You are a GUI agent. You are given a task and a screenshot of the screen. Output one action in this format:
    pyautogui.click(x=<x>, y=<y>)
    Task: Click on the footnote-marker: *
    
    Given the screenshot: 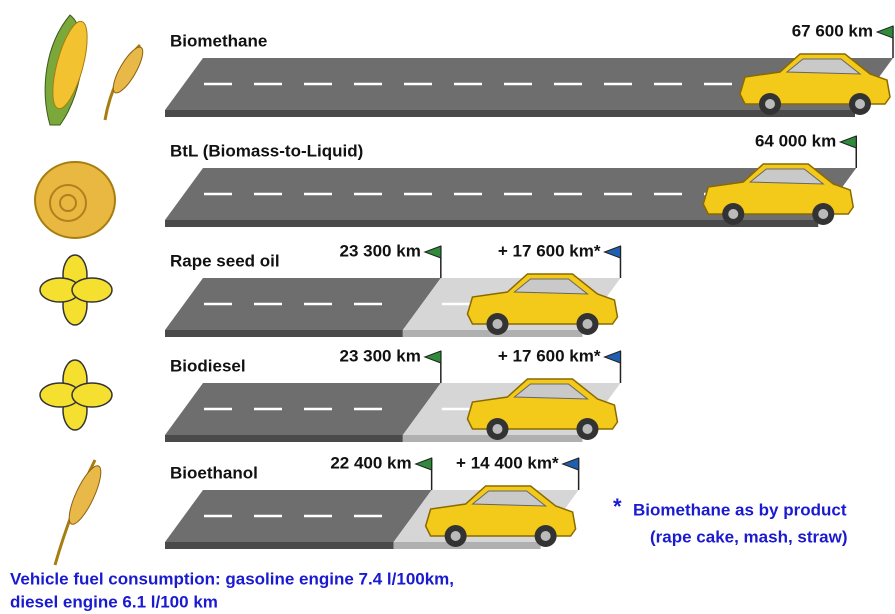 What is the action you would take?
    pyautogui.click(x=617, y=506)
    